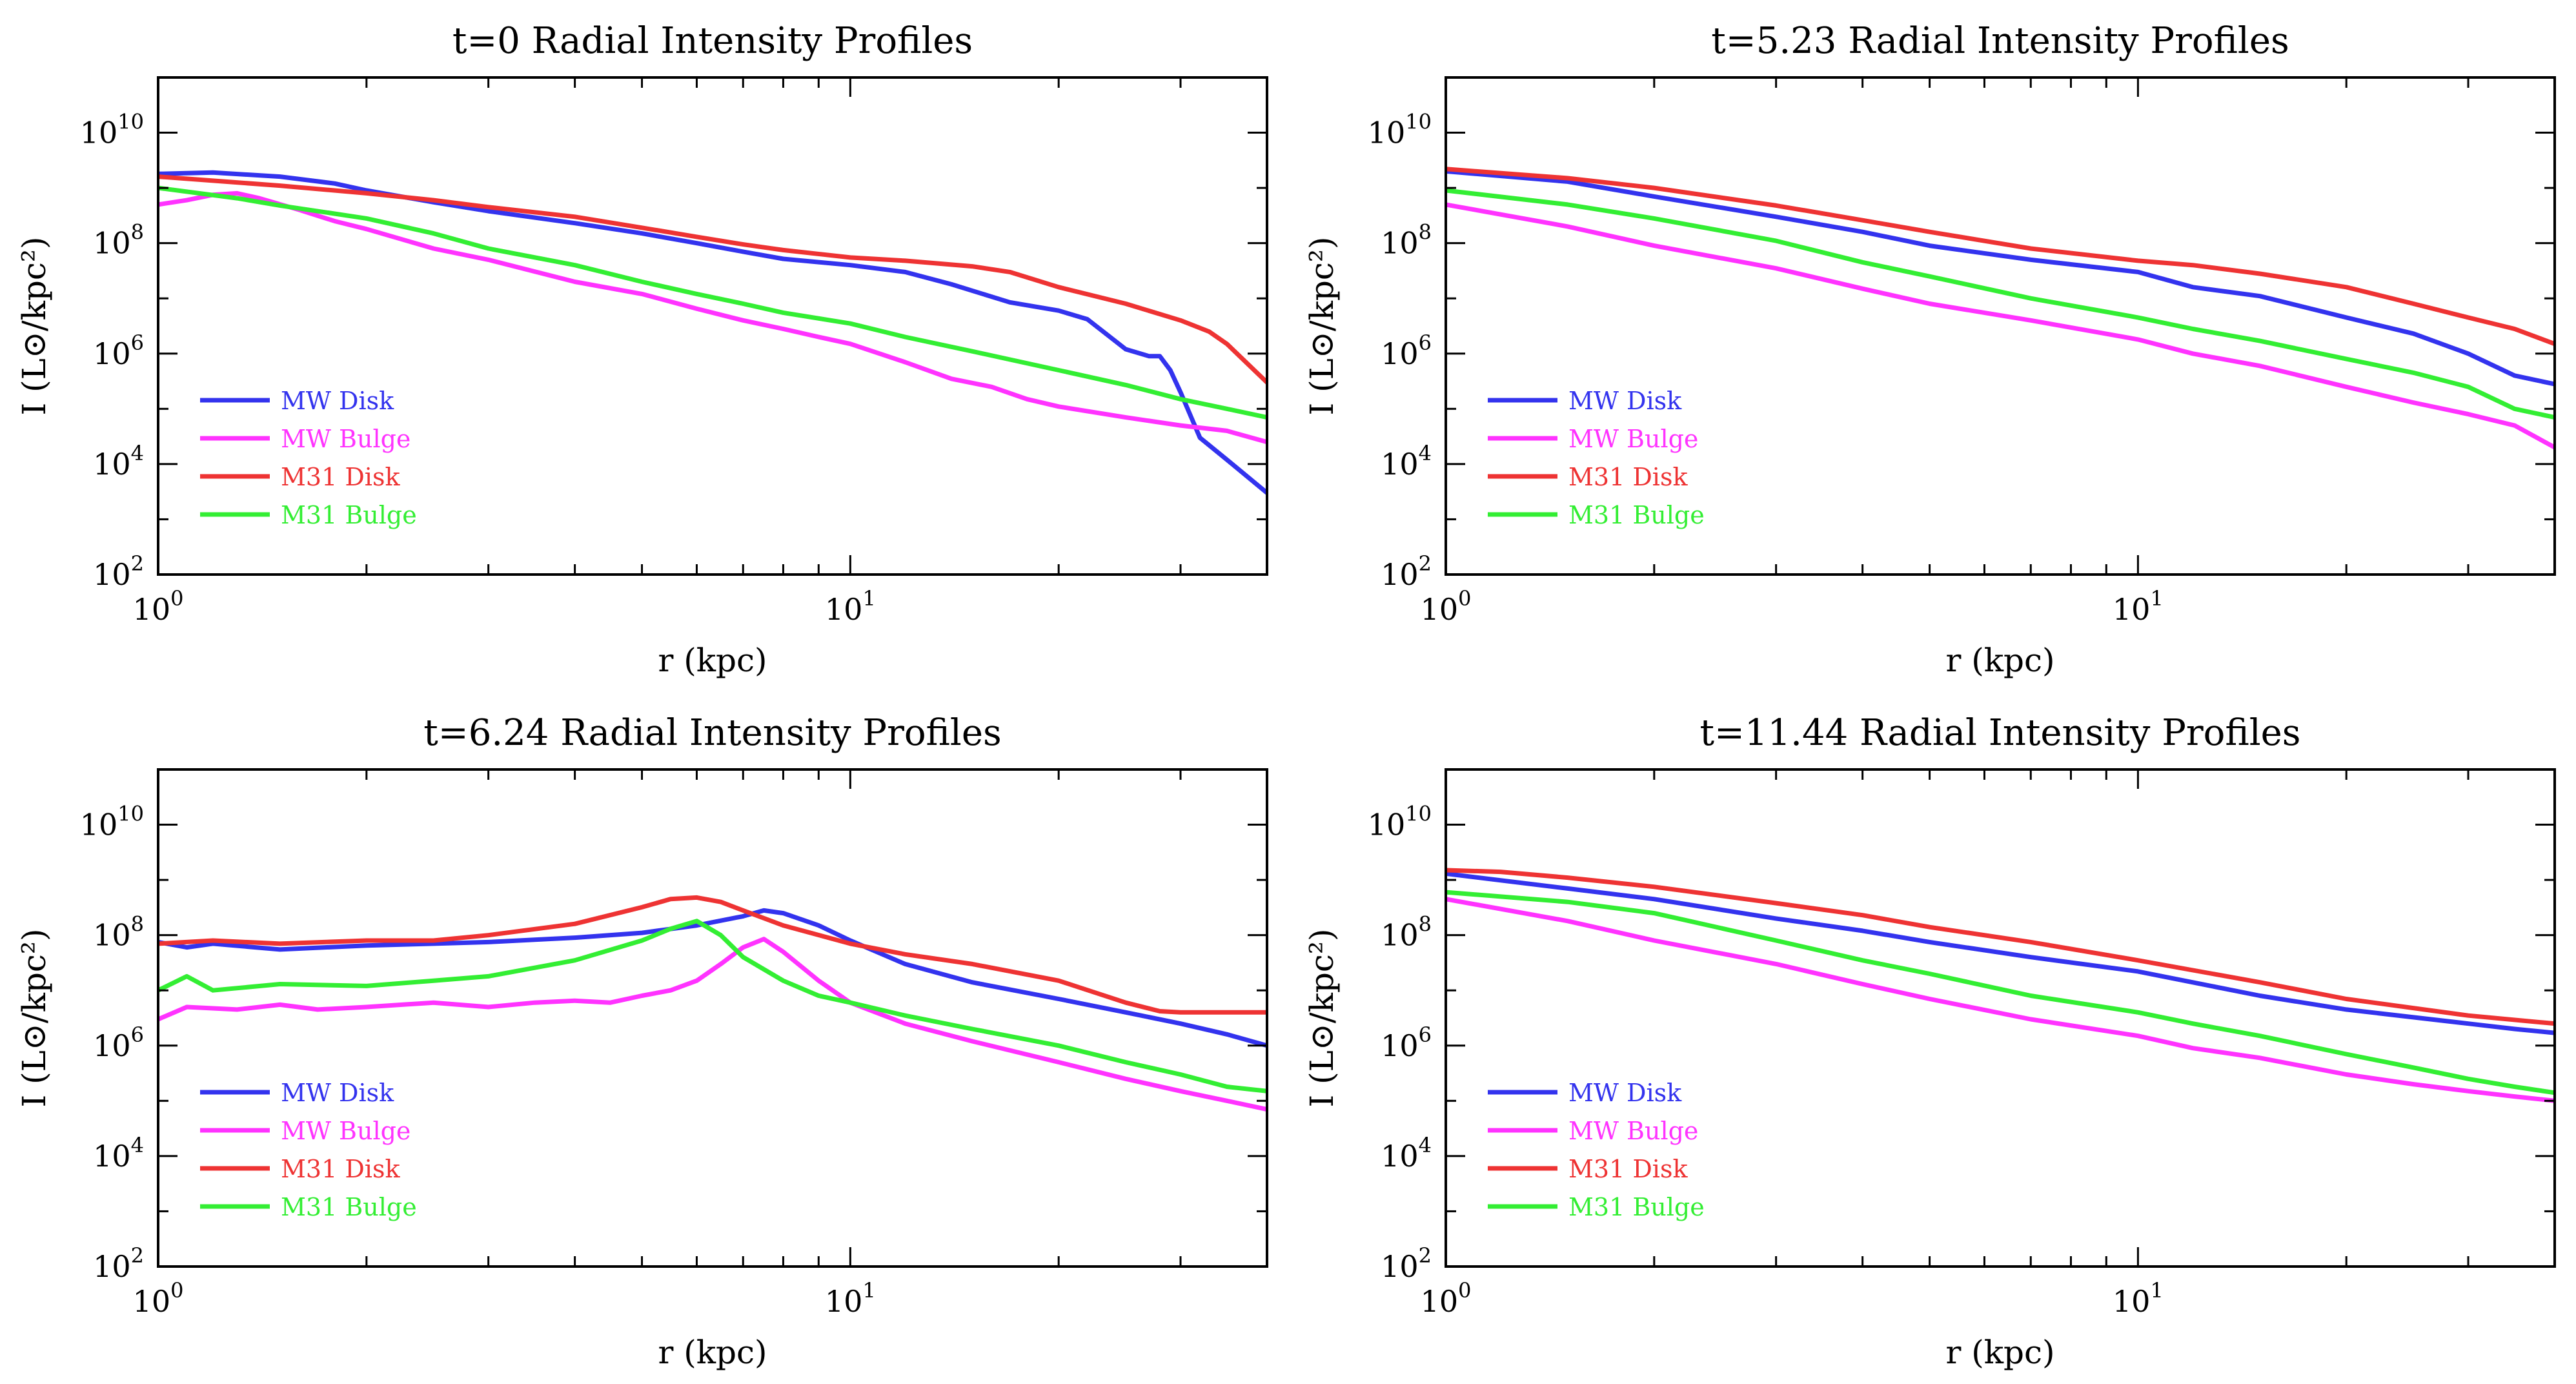 The image size is (2576, 1384). I want to click on chart-t0-y-tick-label: 10⁸, so click(118, 240).